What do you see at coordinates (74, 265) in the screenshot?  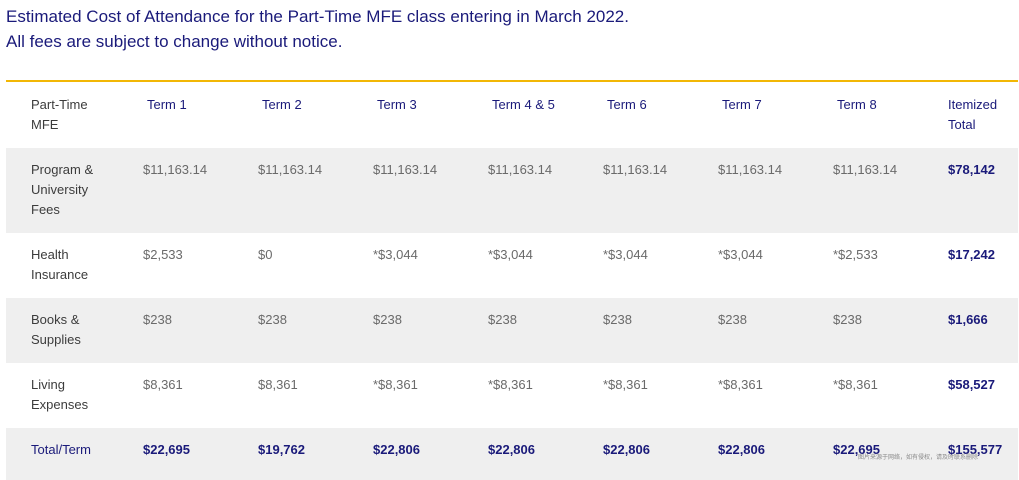 I see `row-label: Health Insurance` at bounding box center [74, 265].